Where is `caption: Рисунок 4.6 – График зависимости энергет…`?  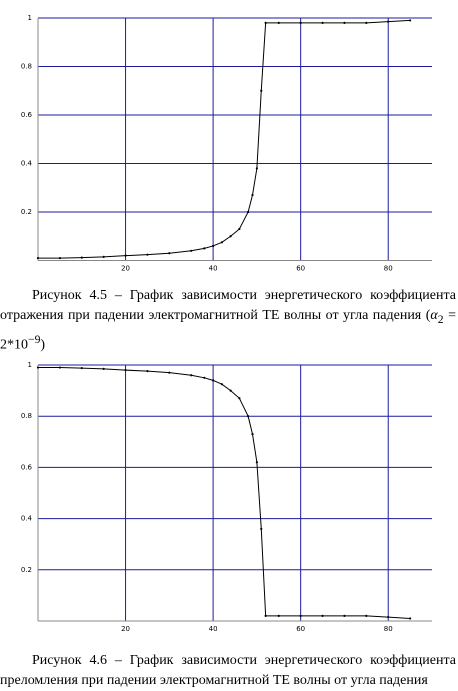 caption: Рисунок 4.6 – График зависимости энергет… is located at coordinates (228, 671).